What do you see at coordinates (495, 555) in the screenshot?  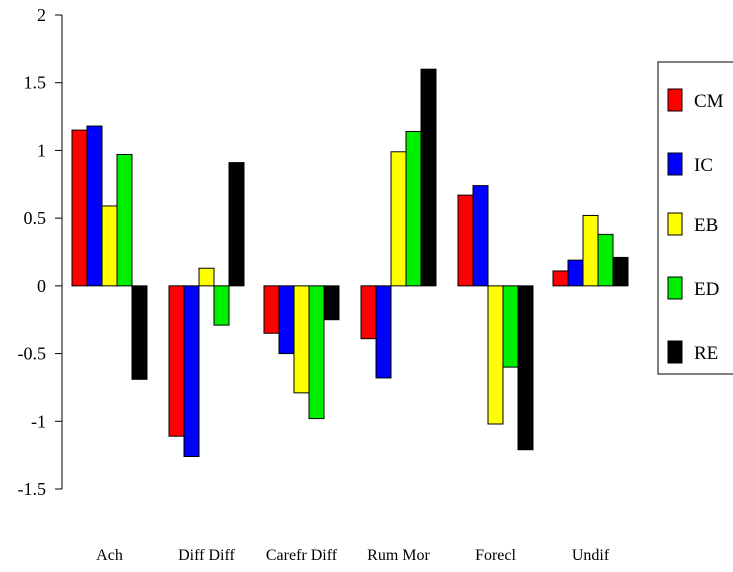 I see `x-tick-label: Forecl` at bounding box center [495, 555].